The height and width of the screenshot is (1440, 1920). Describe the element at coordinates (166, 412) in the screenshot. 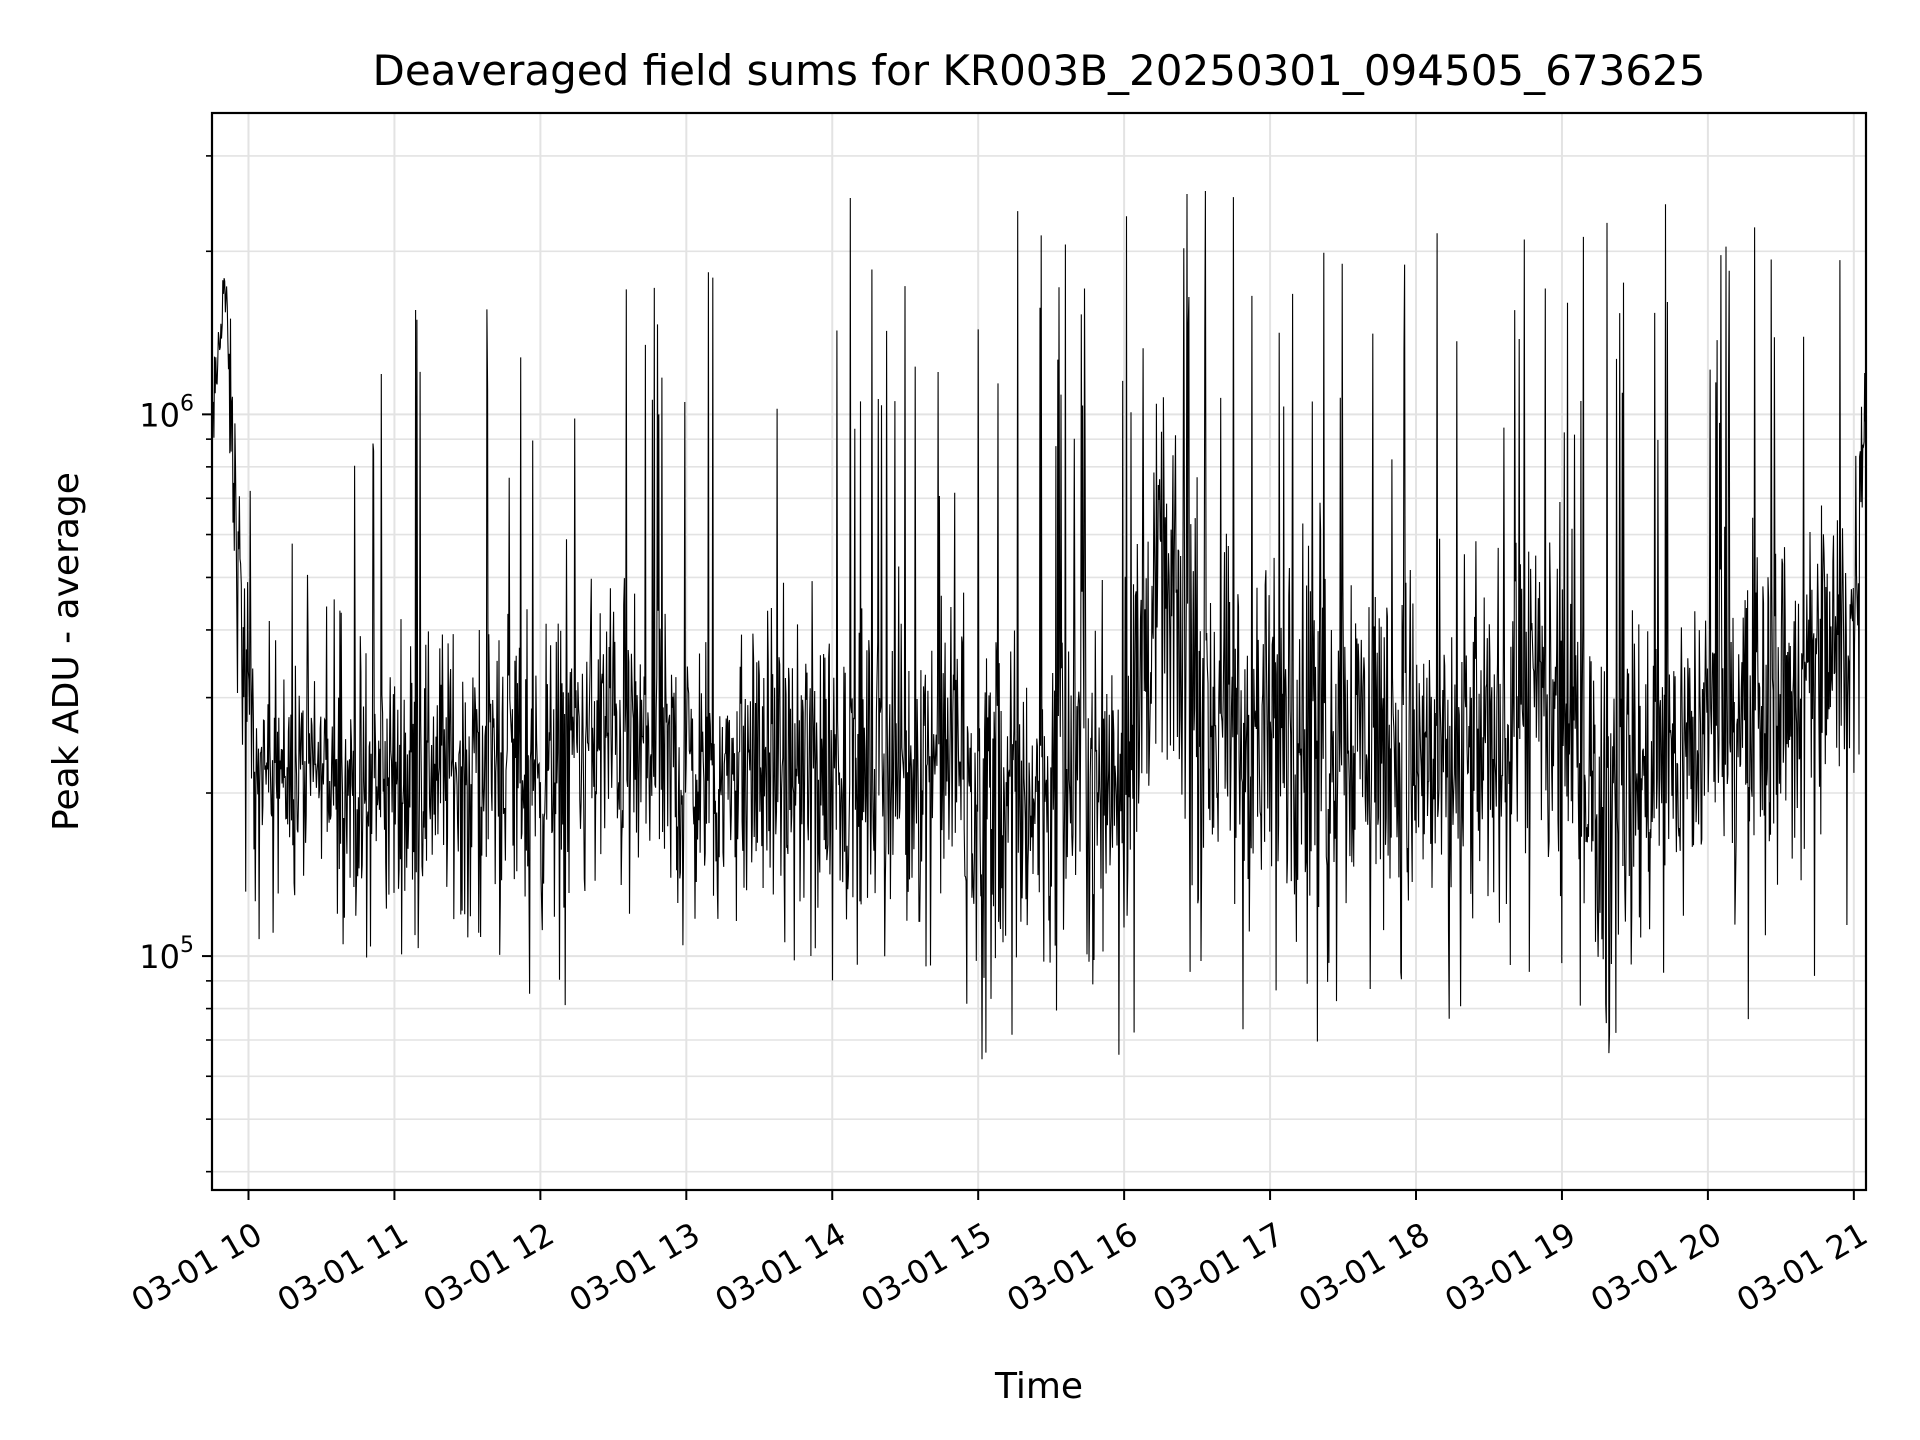

I see `y-tick-label: 10⁶` at that location.